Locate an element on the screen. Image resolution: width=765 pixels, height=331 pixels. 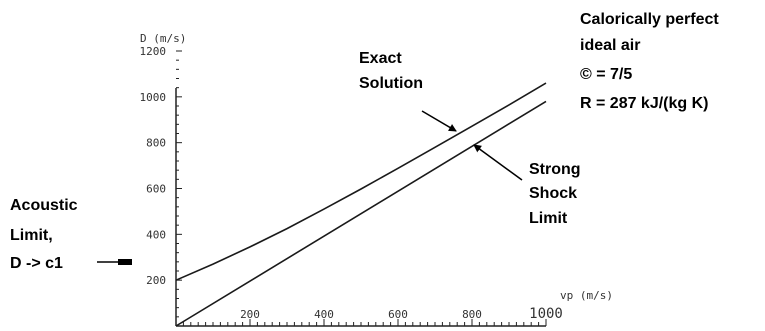
y-tick-label: 800 is located at coordinates (156, 143).